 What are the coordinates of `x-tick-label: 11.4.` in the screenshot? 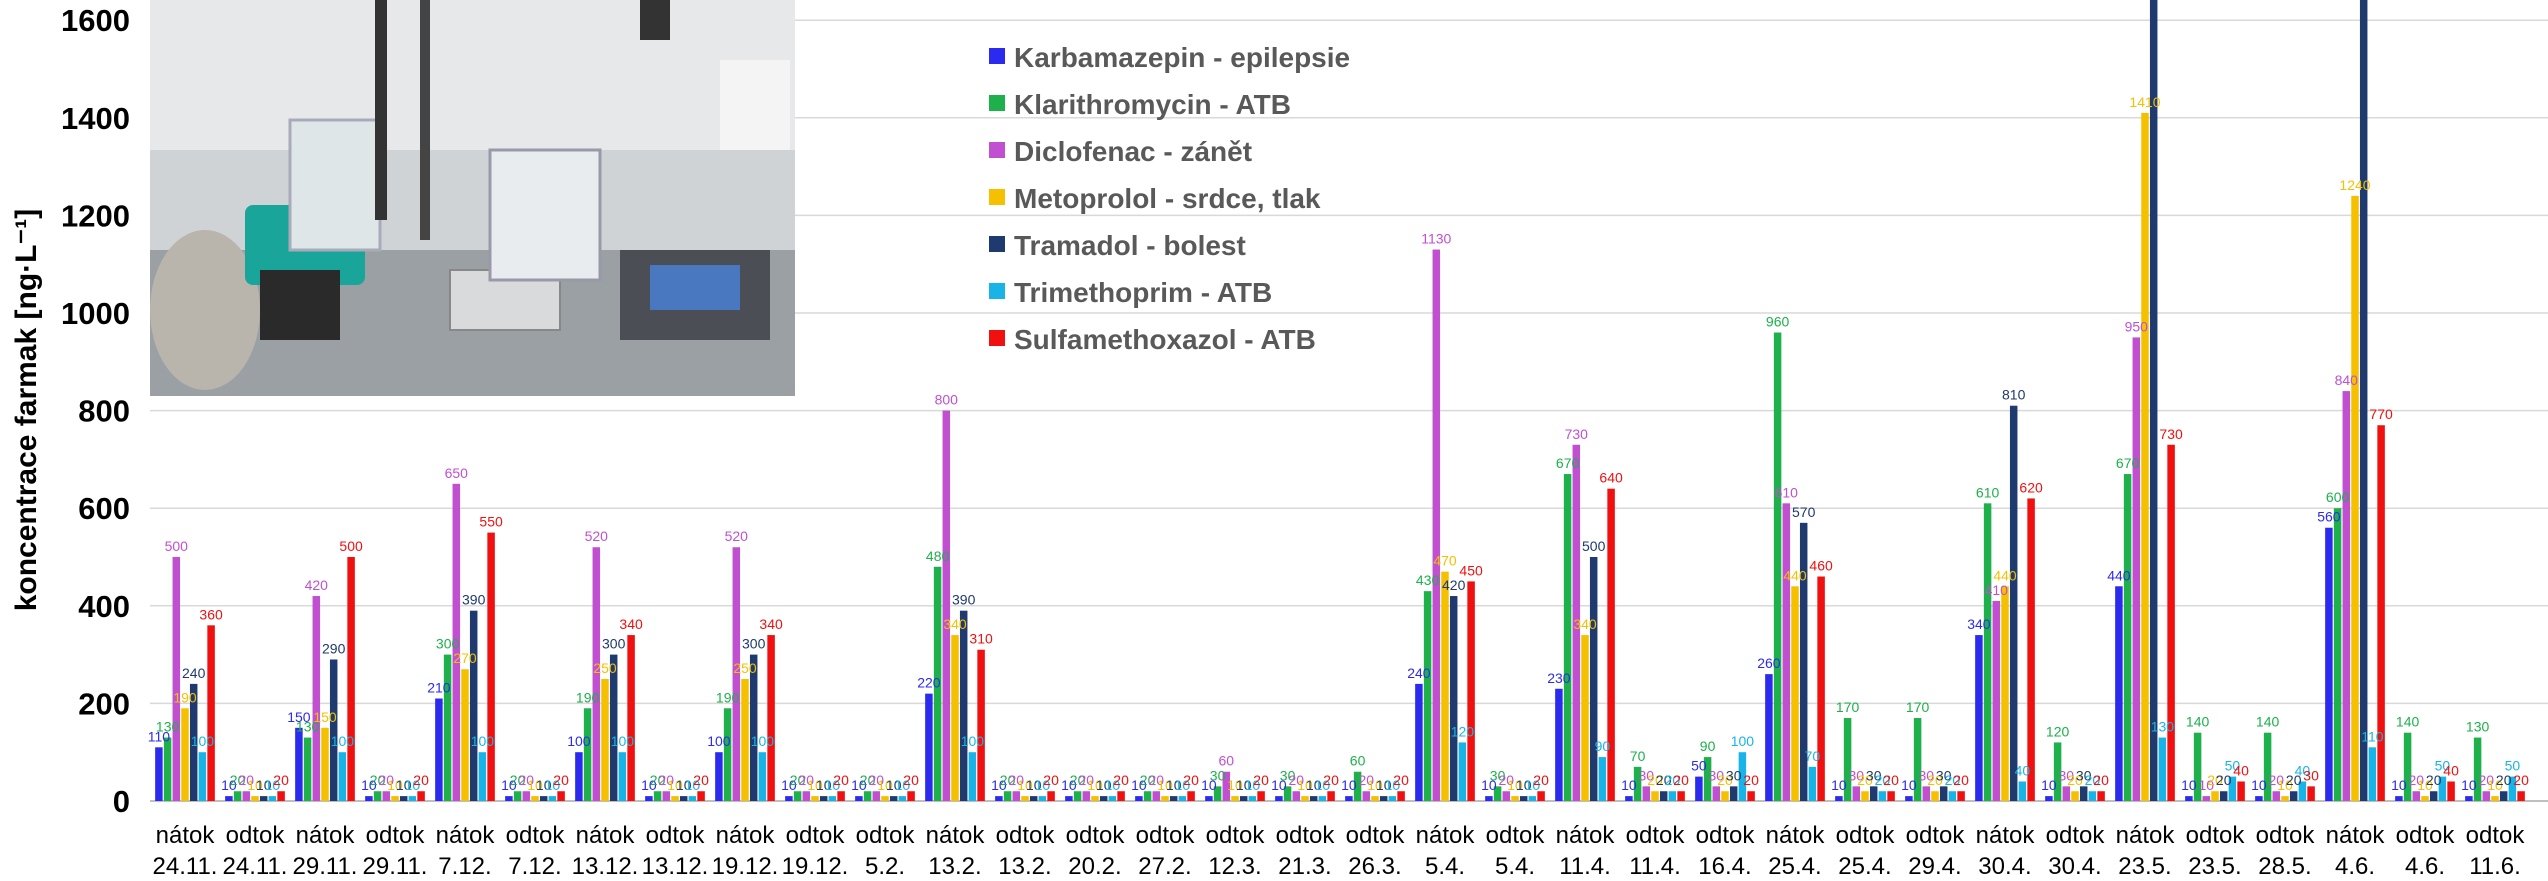 It's located at (1585, 866).